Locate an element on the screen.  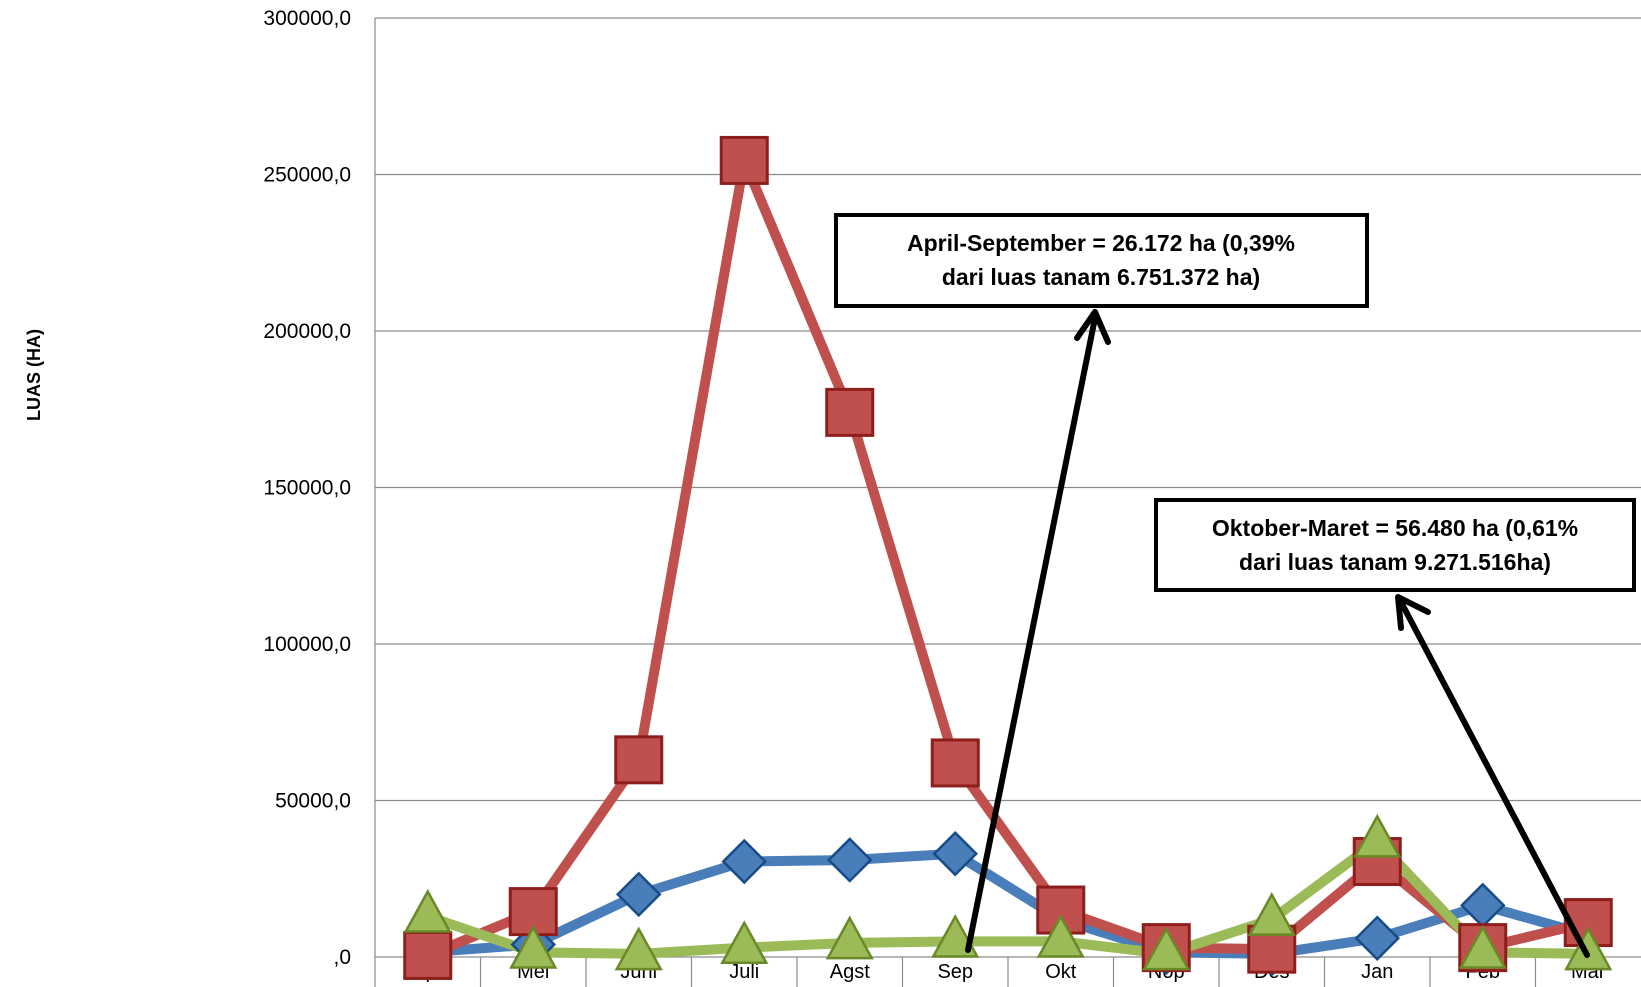
x-tick-label: Juli is located at coordinates (744, 972).